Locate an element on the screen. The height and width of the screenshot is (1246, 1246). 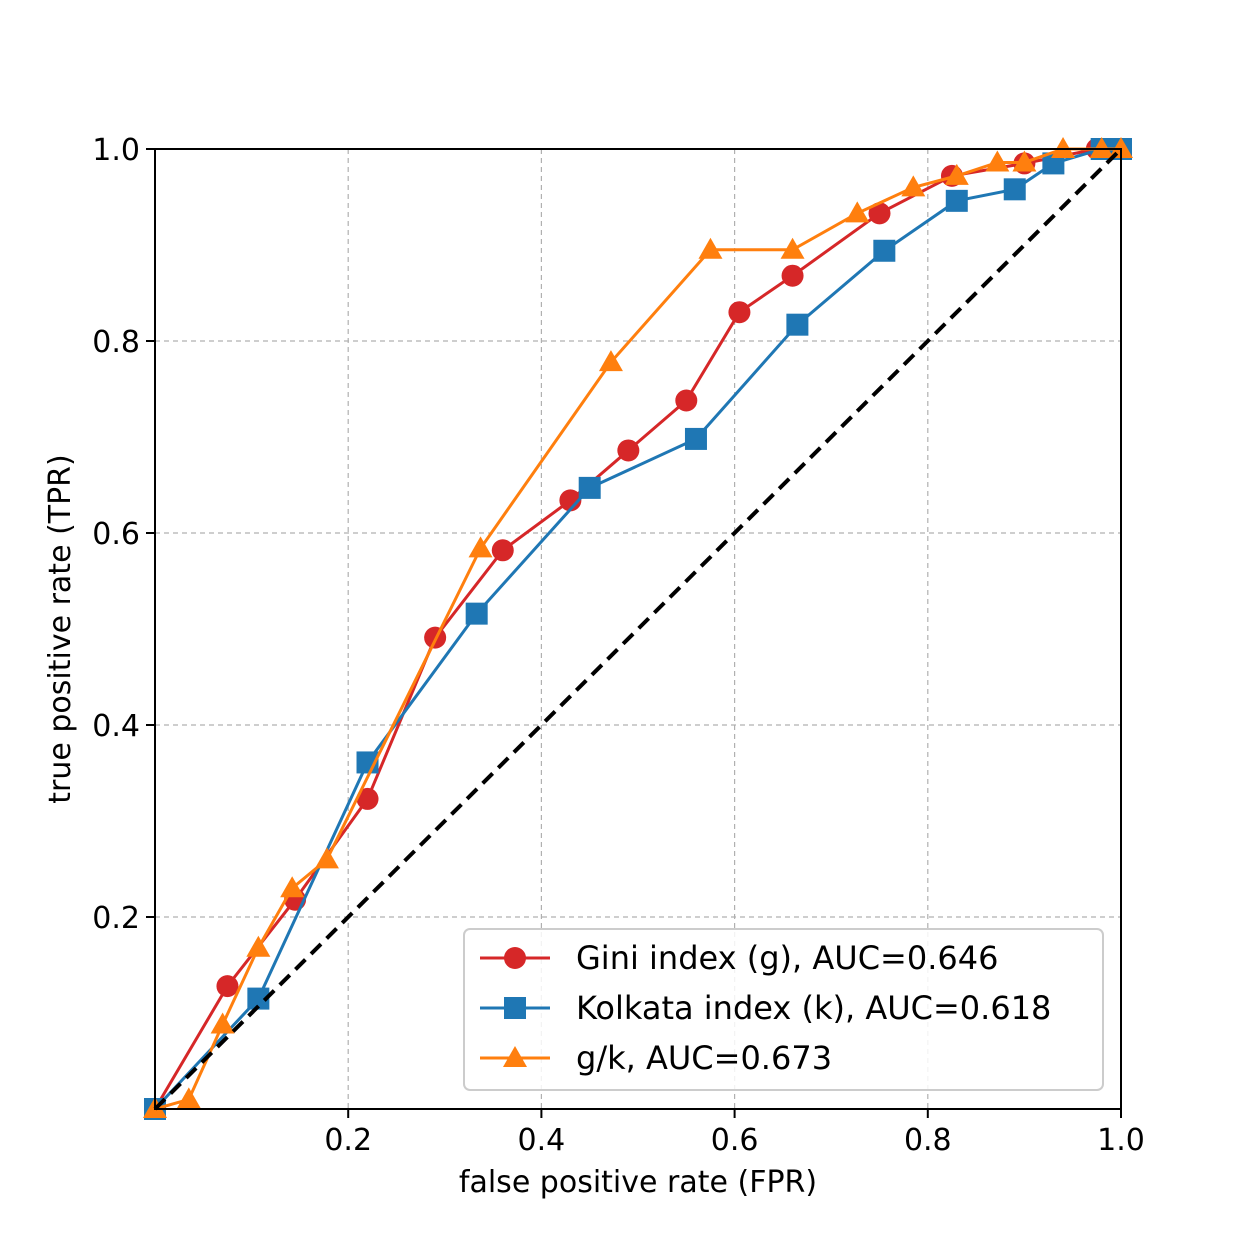
legend-marker-gini is located at coordinates (515, 958).